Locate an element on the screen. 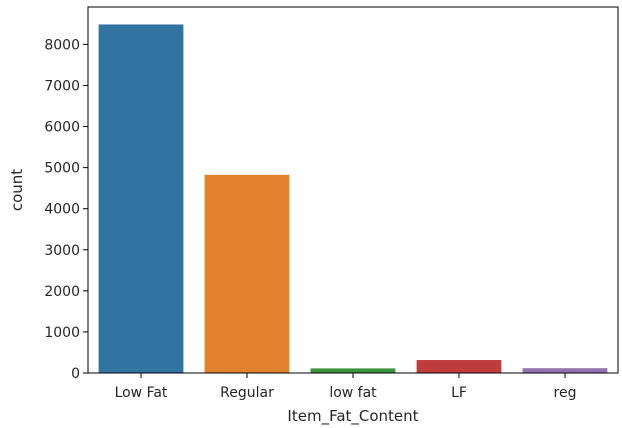 The width and height of the screenshot is (622, 428). y-tick-label-8: 8000 is located at coordinates (62, 45).